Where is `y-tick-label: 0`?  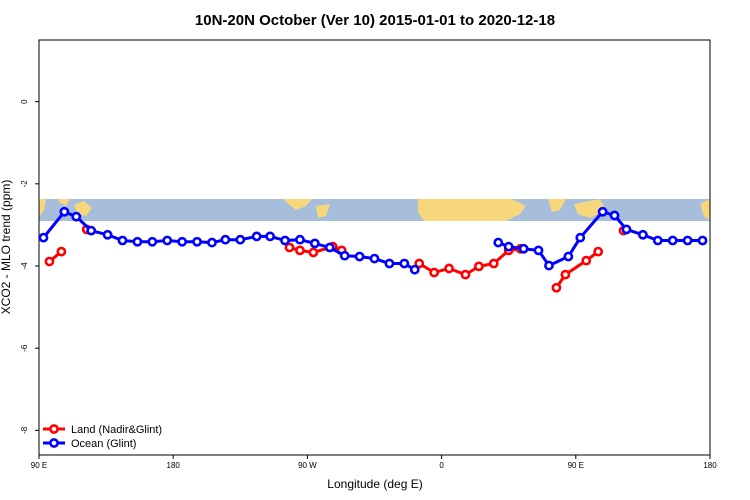 y-tick-label: 0 is located at coordinates (24, 101).